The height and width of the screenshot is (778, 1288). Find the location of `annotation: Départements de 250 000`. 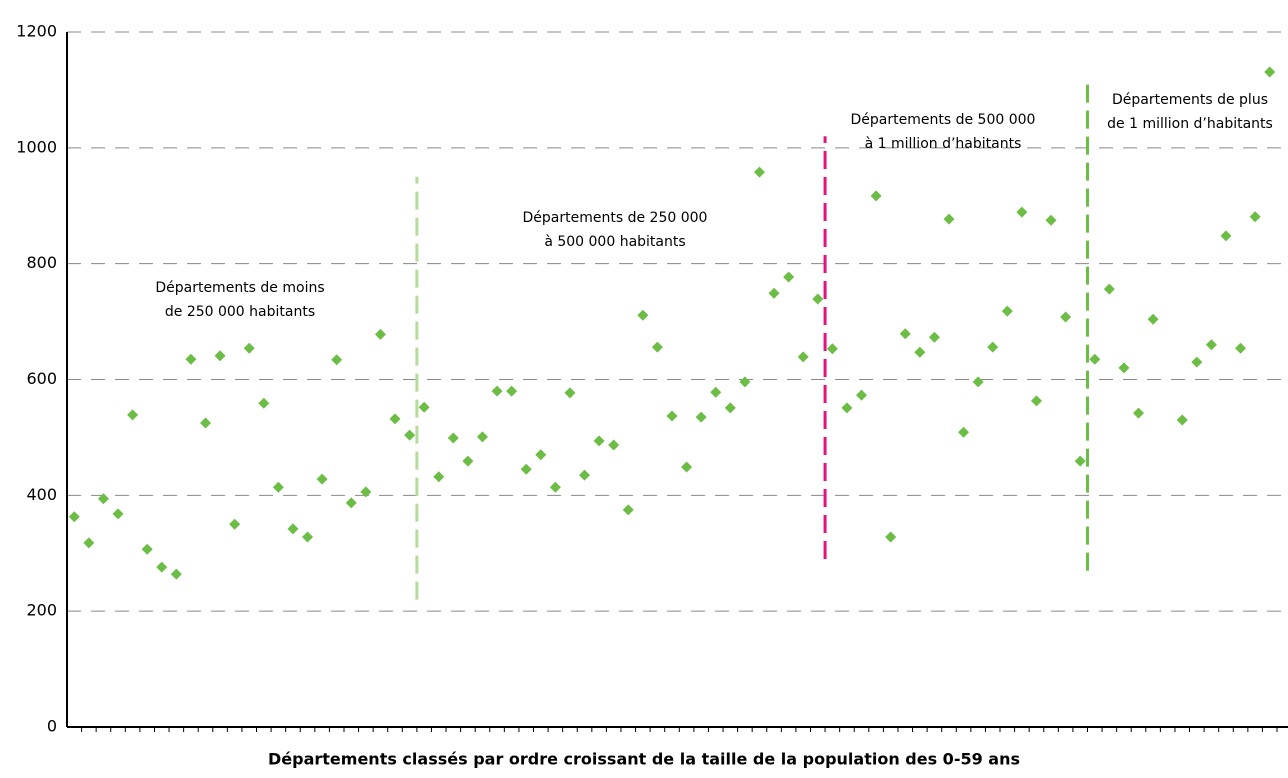

annotation: Départements de 250 000 is located at coordinates (615, 218).